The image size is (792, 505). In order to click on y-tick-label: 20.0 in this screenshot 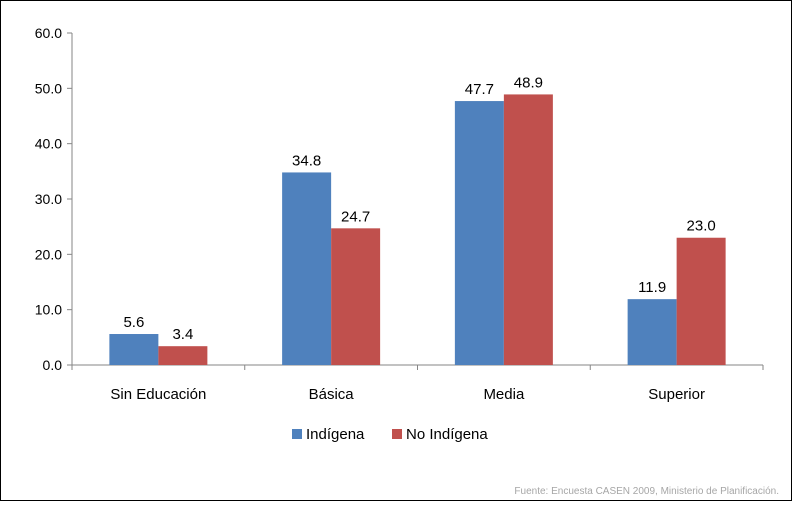, I will do `click(48, 254)`.